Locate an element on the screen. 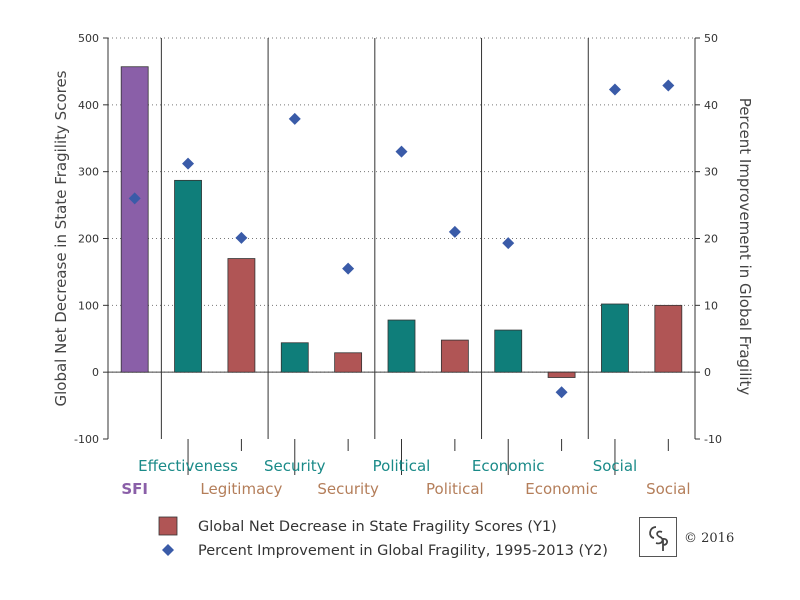  y1-tick-label: 500 is located at coordinates (88, 38).